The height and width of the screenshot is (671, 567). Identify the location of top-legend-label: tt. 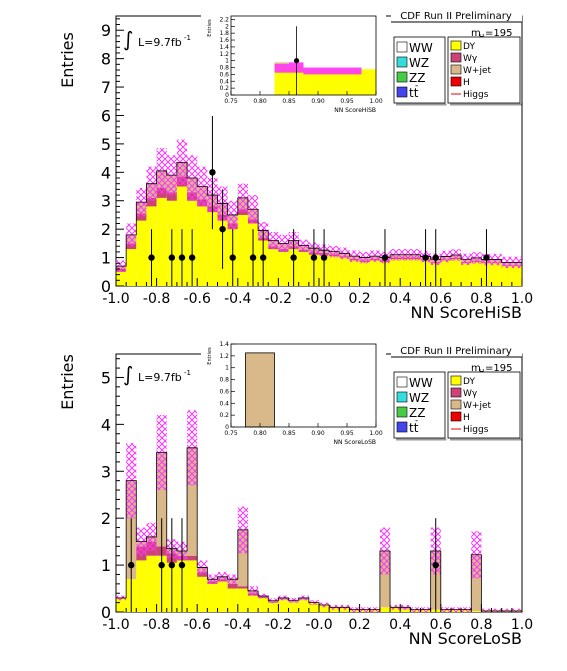
(414, 93).